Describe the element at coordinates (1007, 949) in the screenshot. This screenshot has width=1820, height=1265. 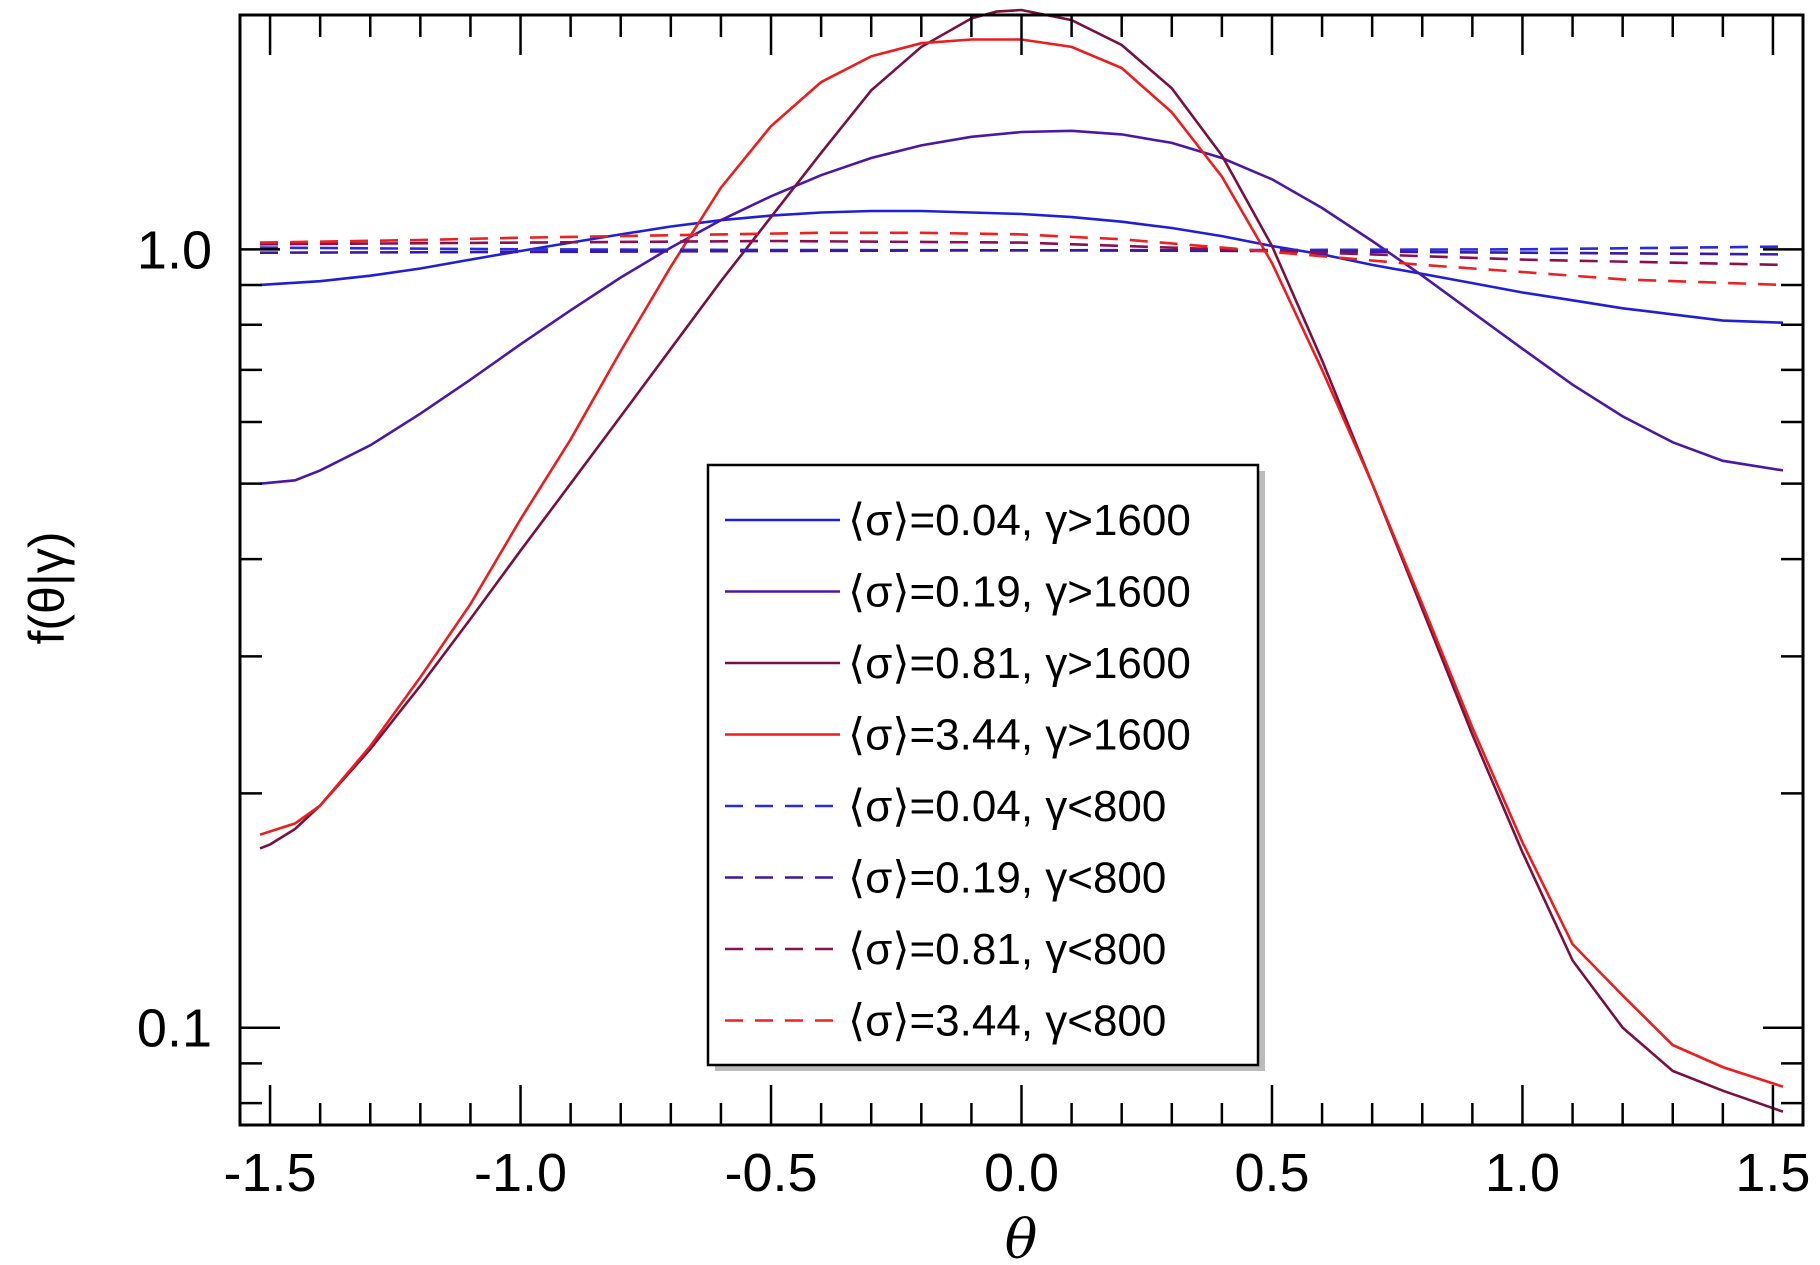
I see `legend-label: ⟨σ⟩=0.81, γ<800` at that location.